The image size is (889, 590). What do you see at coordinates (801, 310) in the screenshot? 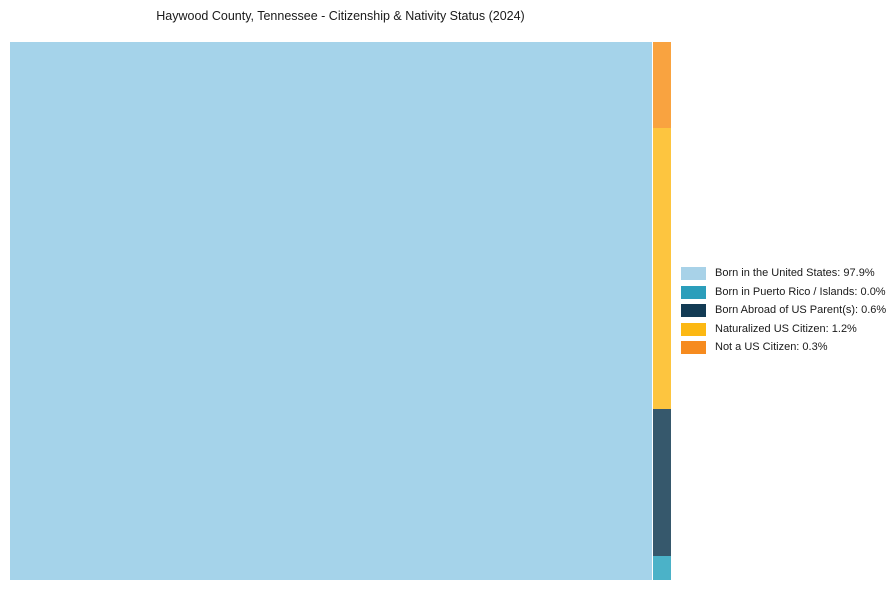
I see `legend-label: Born Abroad of US Parent(s): 0.6%` at bounding box center [801, 310].